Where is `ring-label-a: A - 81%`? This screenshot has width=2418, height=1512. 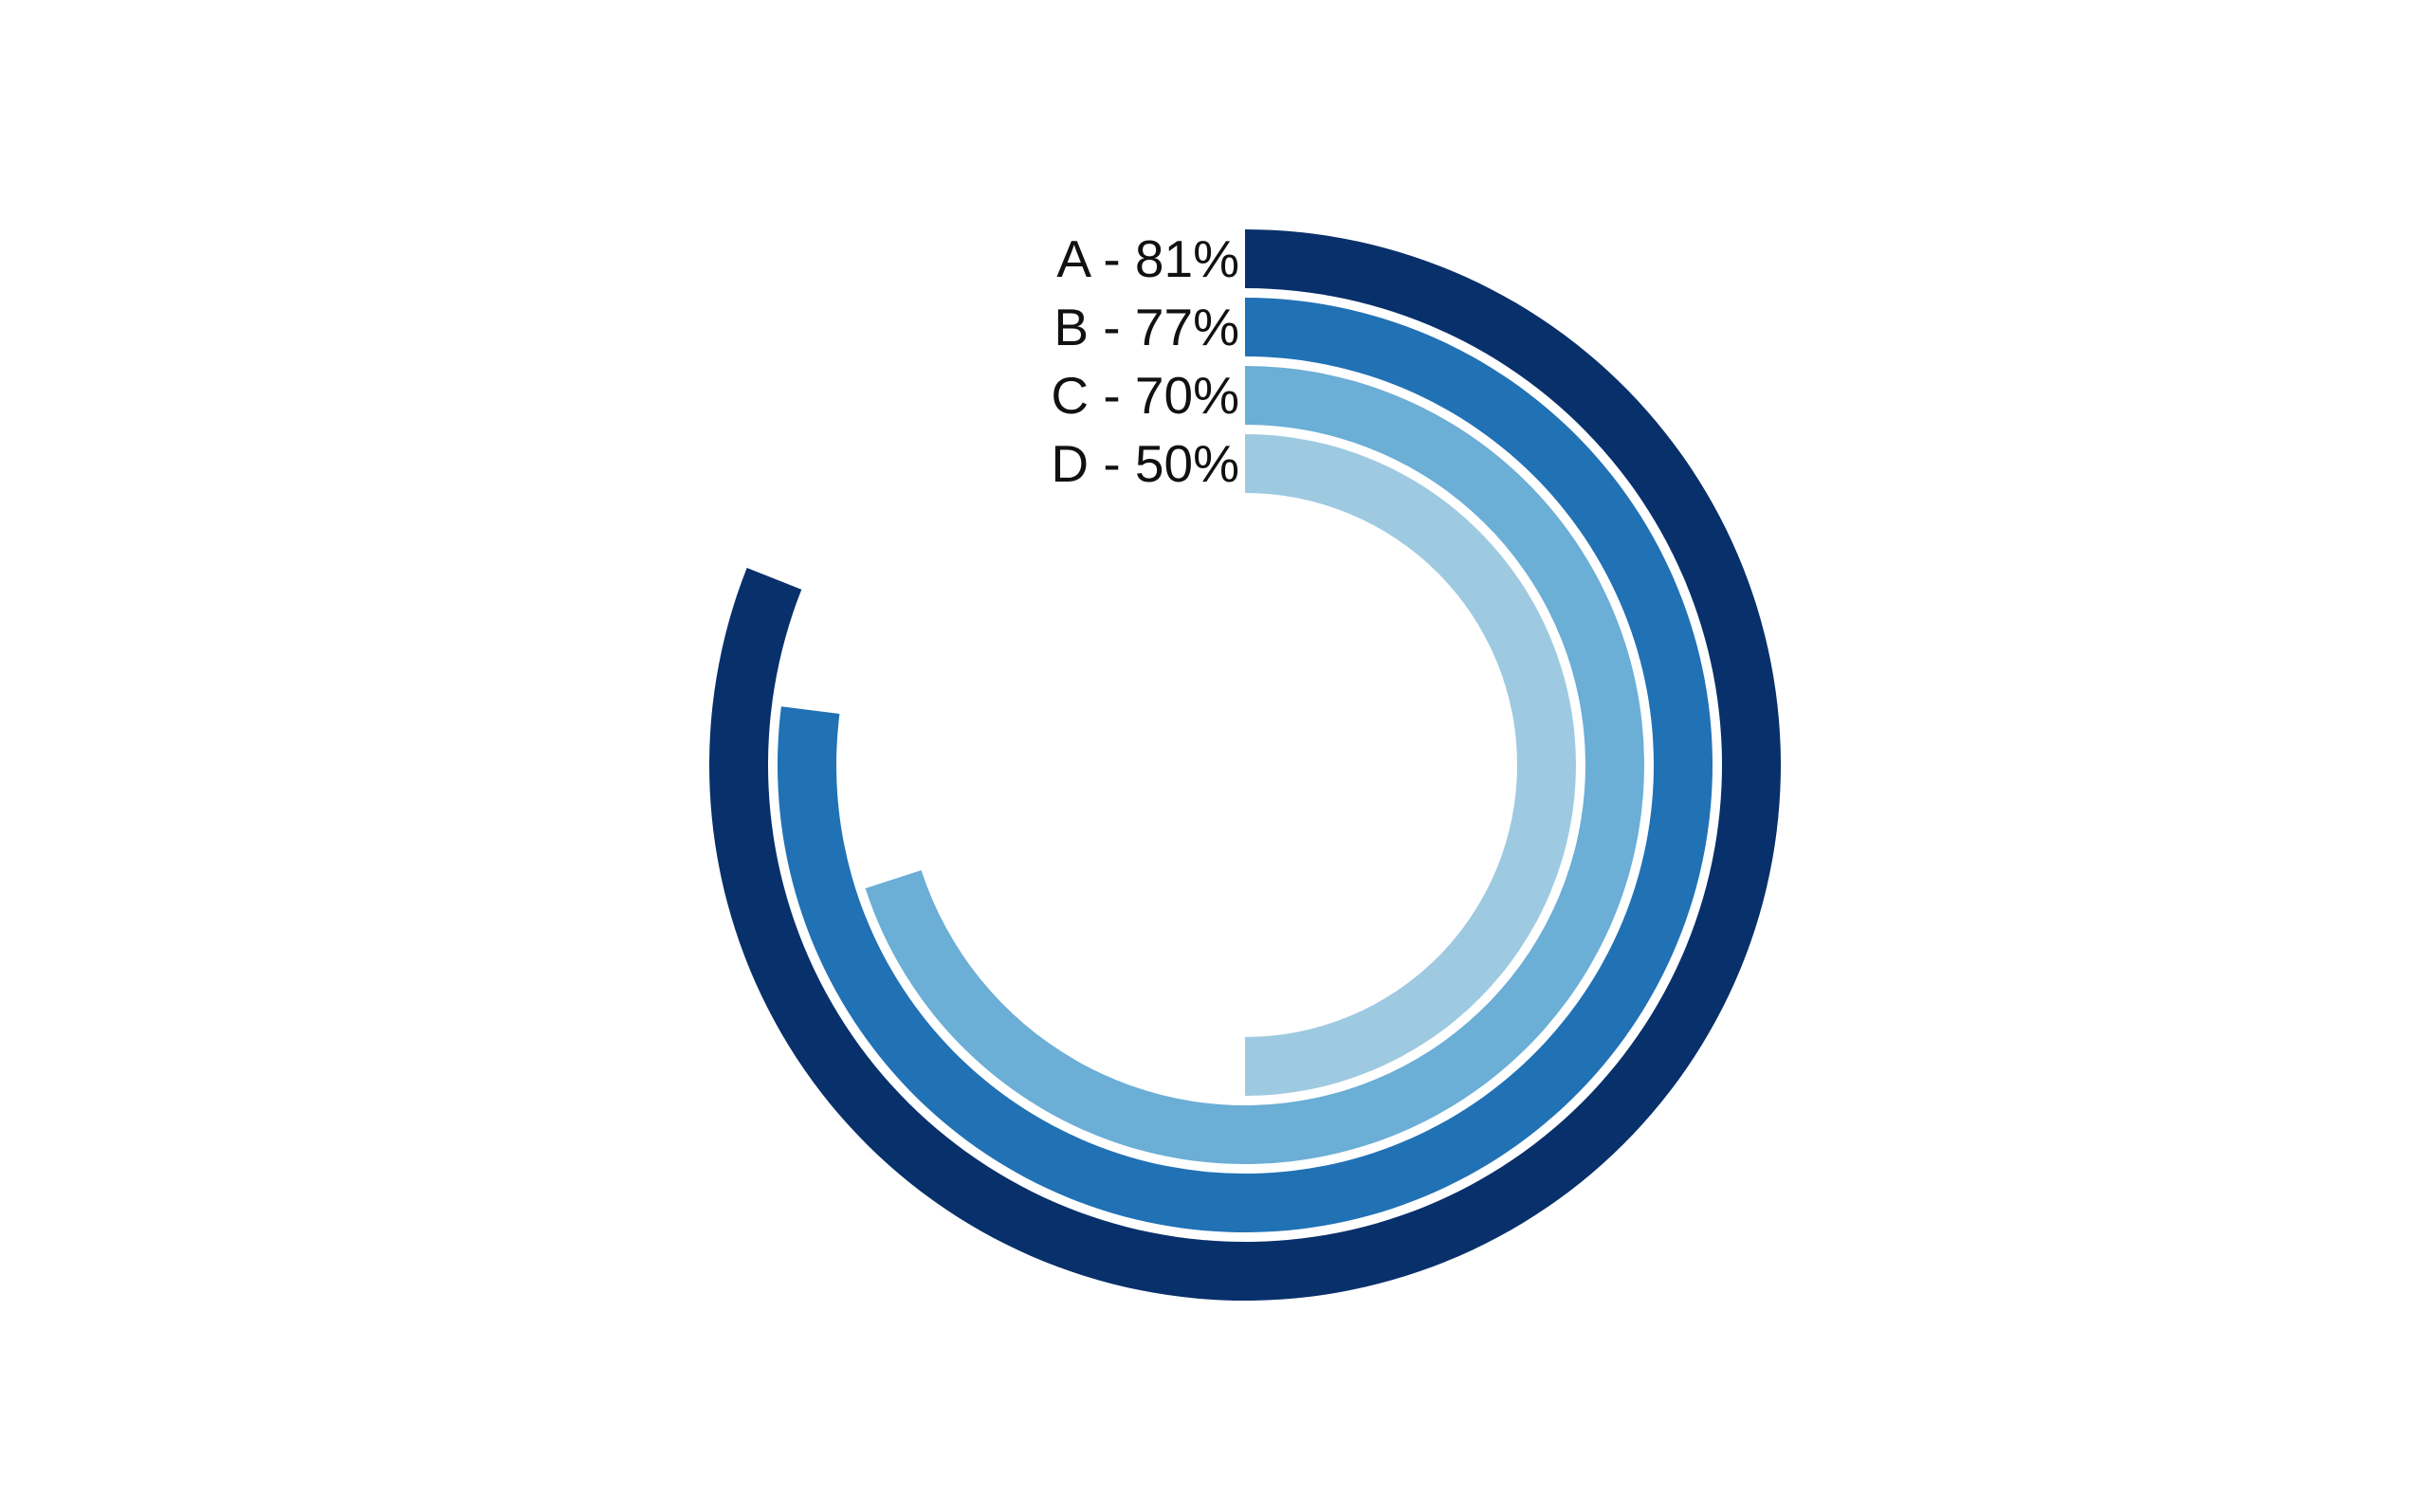
ring-label-a: A - 81% is located at coordinates (1147, 258).